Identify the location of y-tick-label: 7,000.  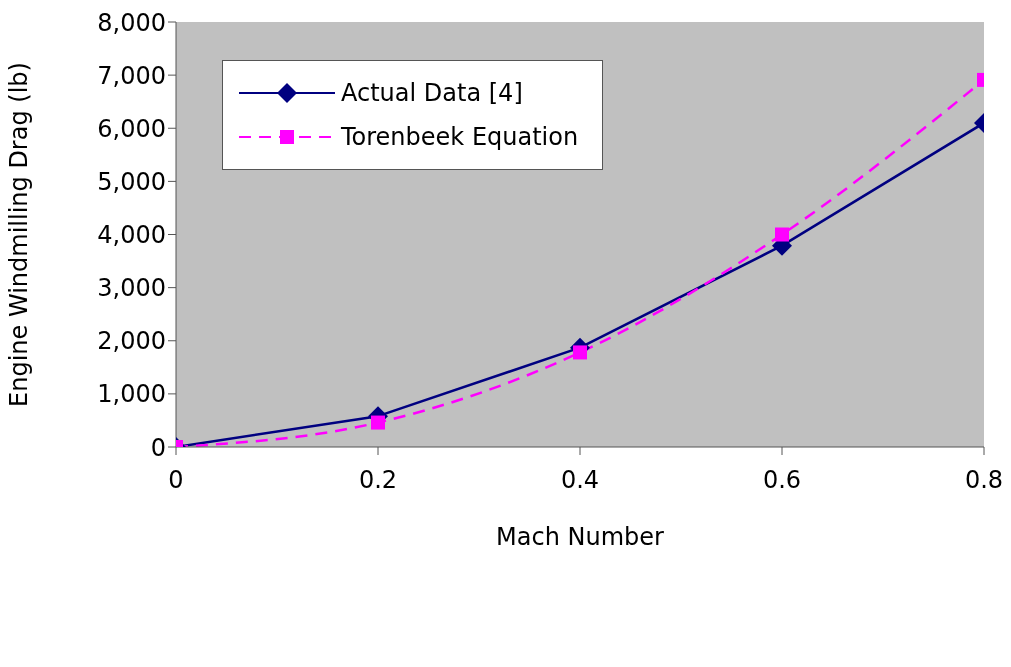
(131, 75).